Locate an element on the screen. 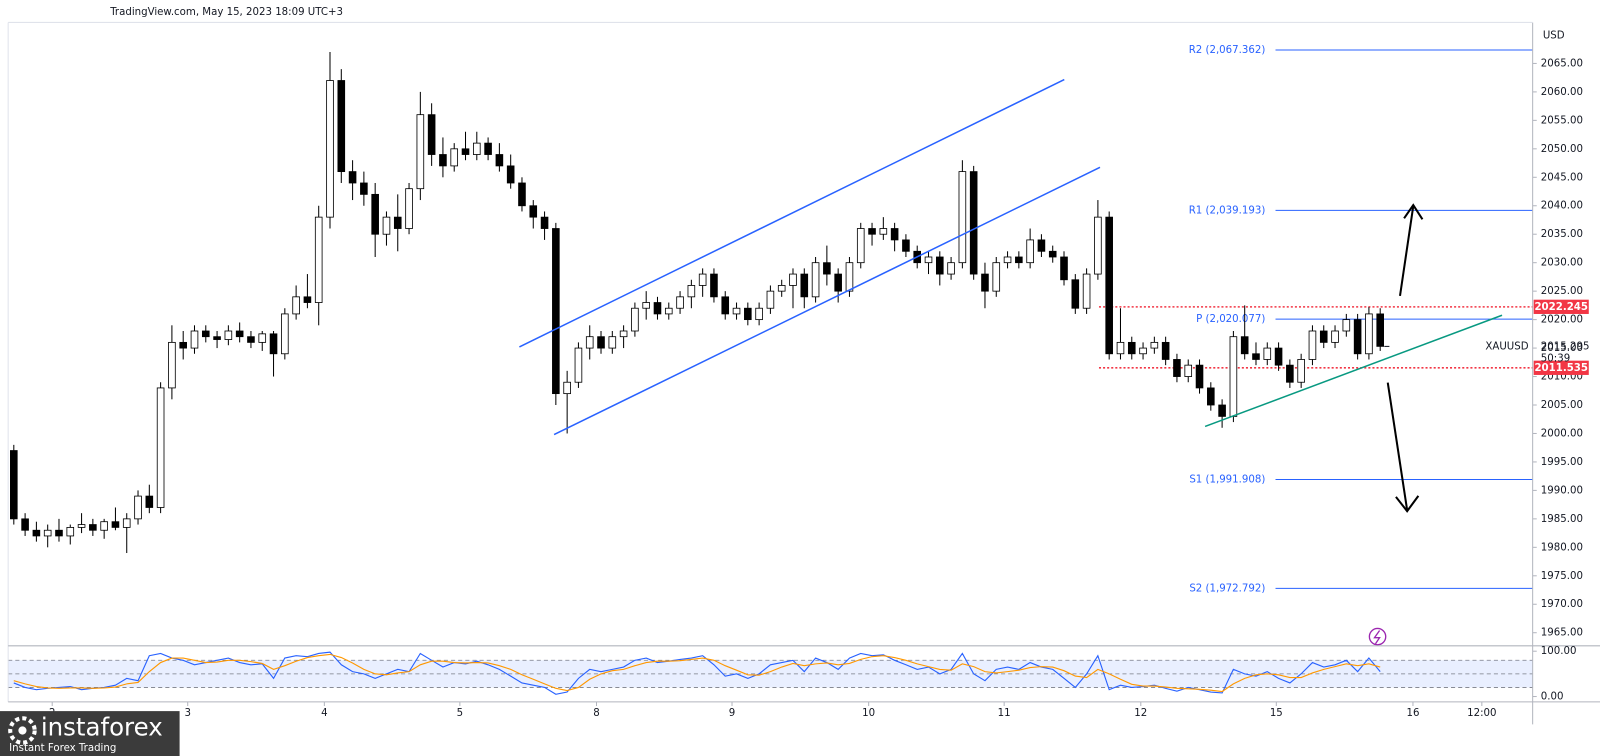  currency-label: USD is located at coordinates (1554, 36).